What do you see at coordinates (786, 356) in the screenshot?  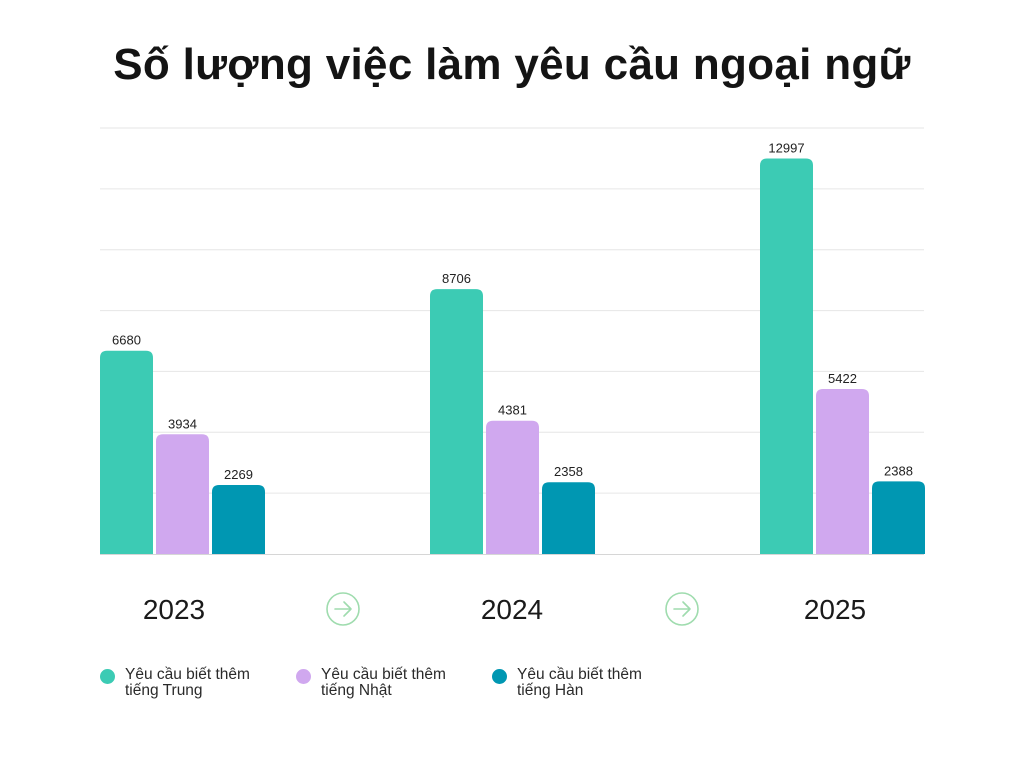 I see `bar-trung-2025` at bounding box center [786, 356].